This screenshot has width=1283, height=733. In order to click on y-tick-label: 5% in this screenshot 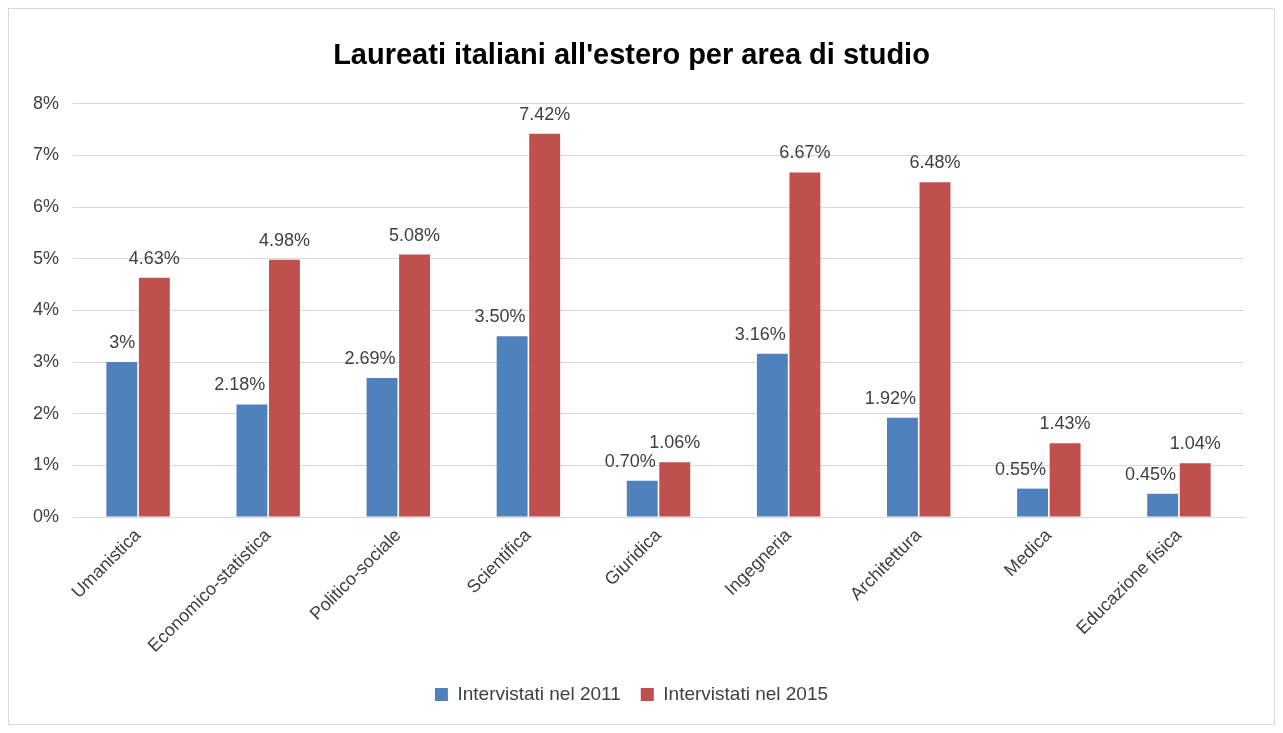, I will do `click(46, 257)`.